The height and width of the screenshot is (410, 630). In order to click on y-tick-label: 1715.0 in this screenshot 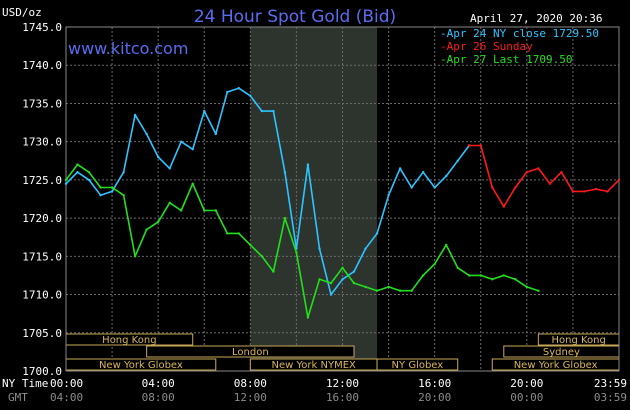, I will do `click(42, 256)`.